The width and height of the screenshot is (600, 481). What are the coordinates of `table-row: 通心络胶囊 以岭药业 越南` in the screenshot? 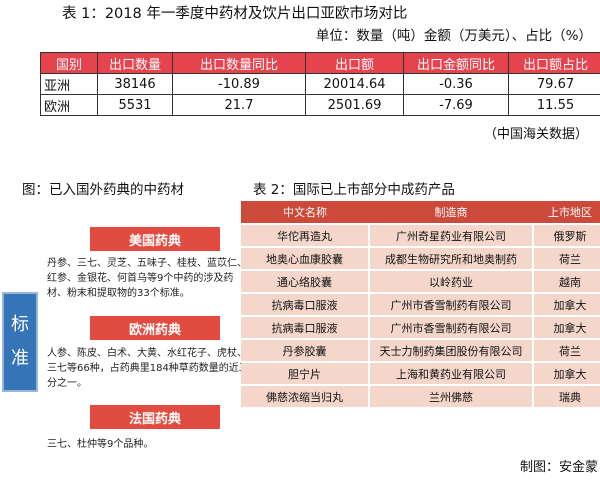 It's located at (420, 281).